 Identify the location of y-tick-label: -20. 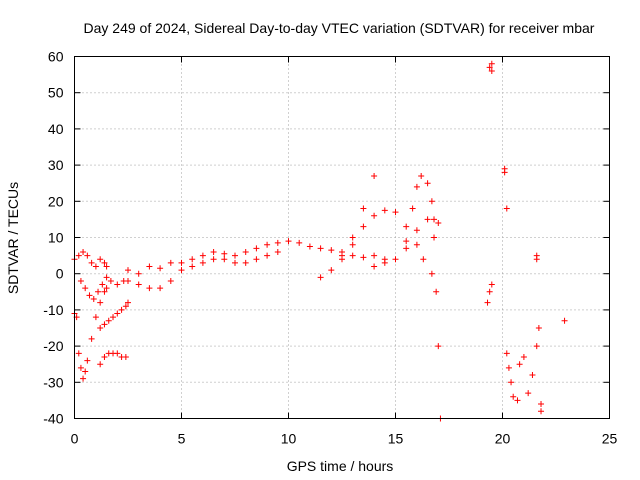
(53, 346).